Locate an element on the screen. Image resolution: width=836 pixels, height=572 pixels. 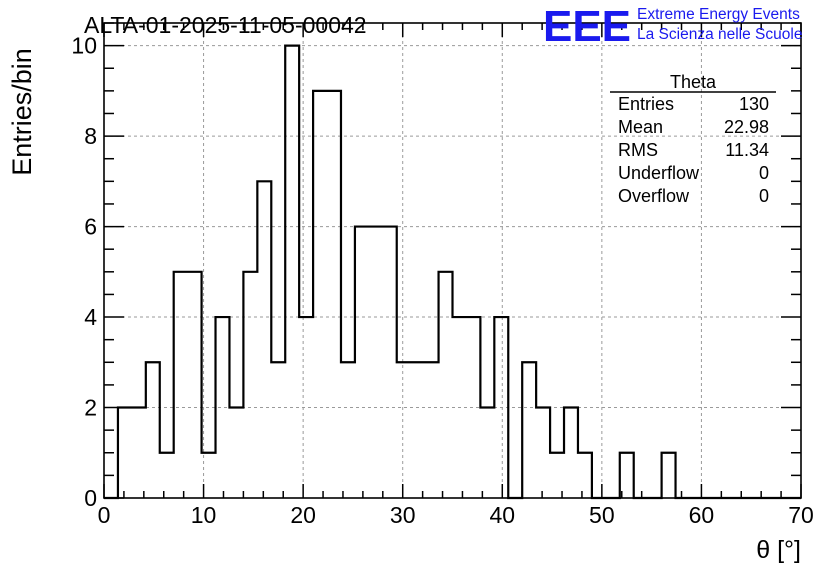
eee-logo-mark: EEE is located at coordinates (587, 26).